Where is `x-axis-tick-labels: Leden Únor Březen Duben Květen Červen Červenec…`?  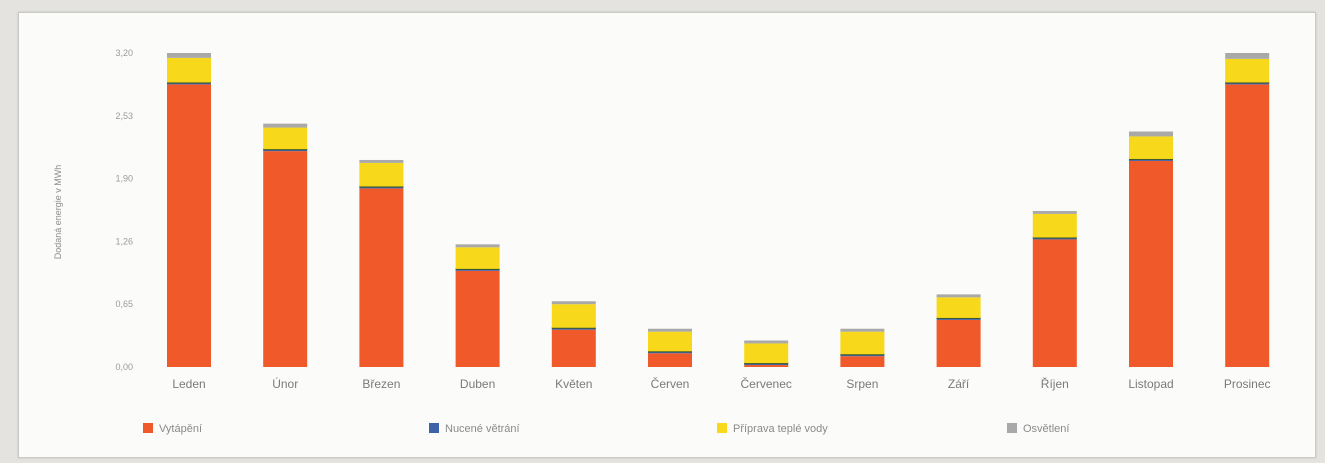 x-axis-tick-labels: Leden Únor Březen Duben Květen Červen Červenec… is located at coordinates (721, 383).